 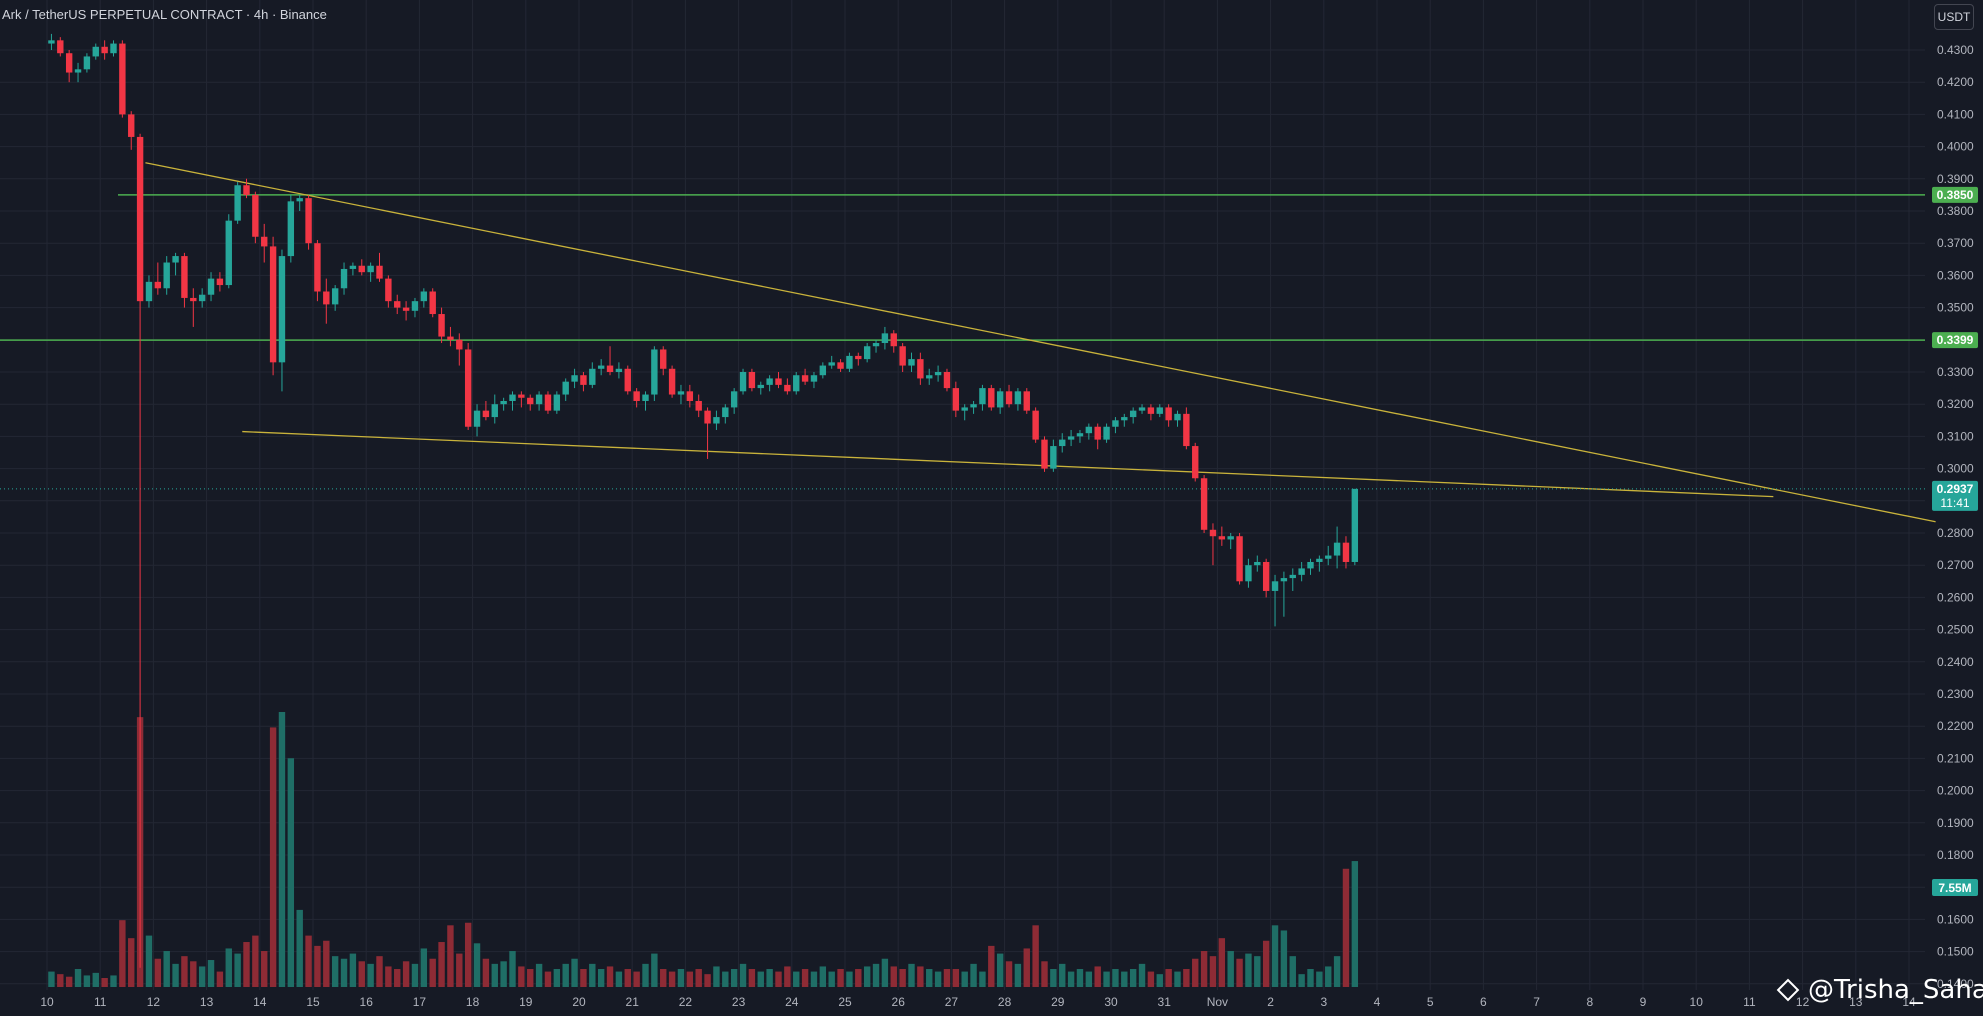 I want to click on price-tick-label: 0.3900, so click(x=1955, y=179).